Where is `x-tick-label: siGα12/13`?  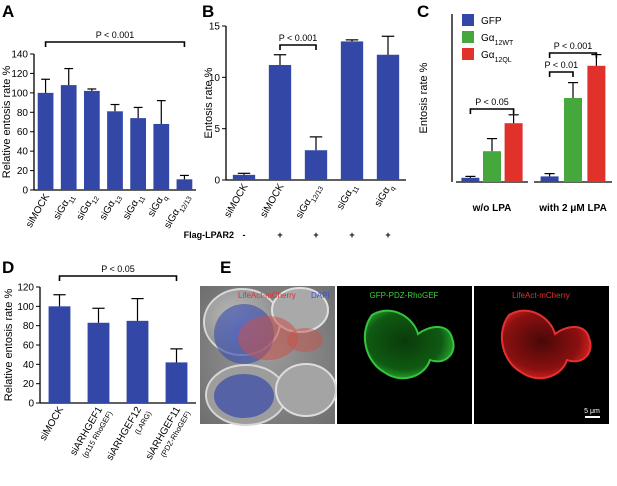
x-tick-label: siGα12/13 is located at coordinates (309, 202).